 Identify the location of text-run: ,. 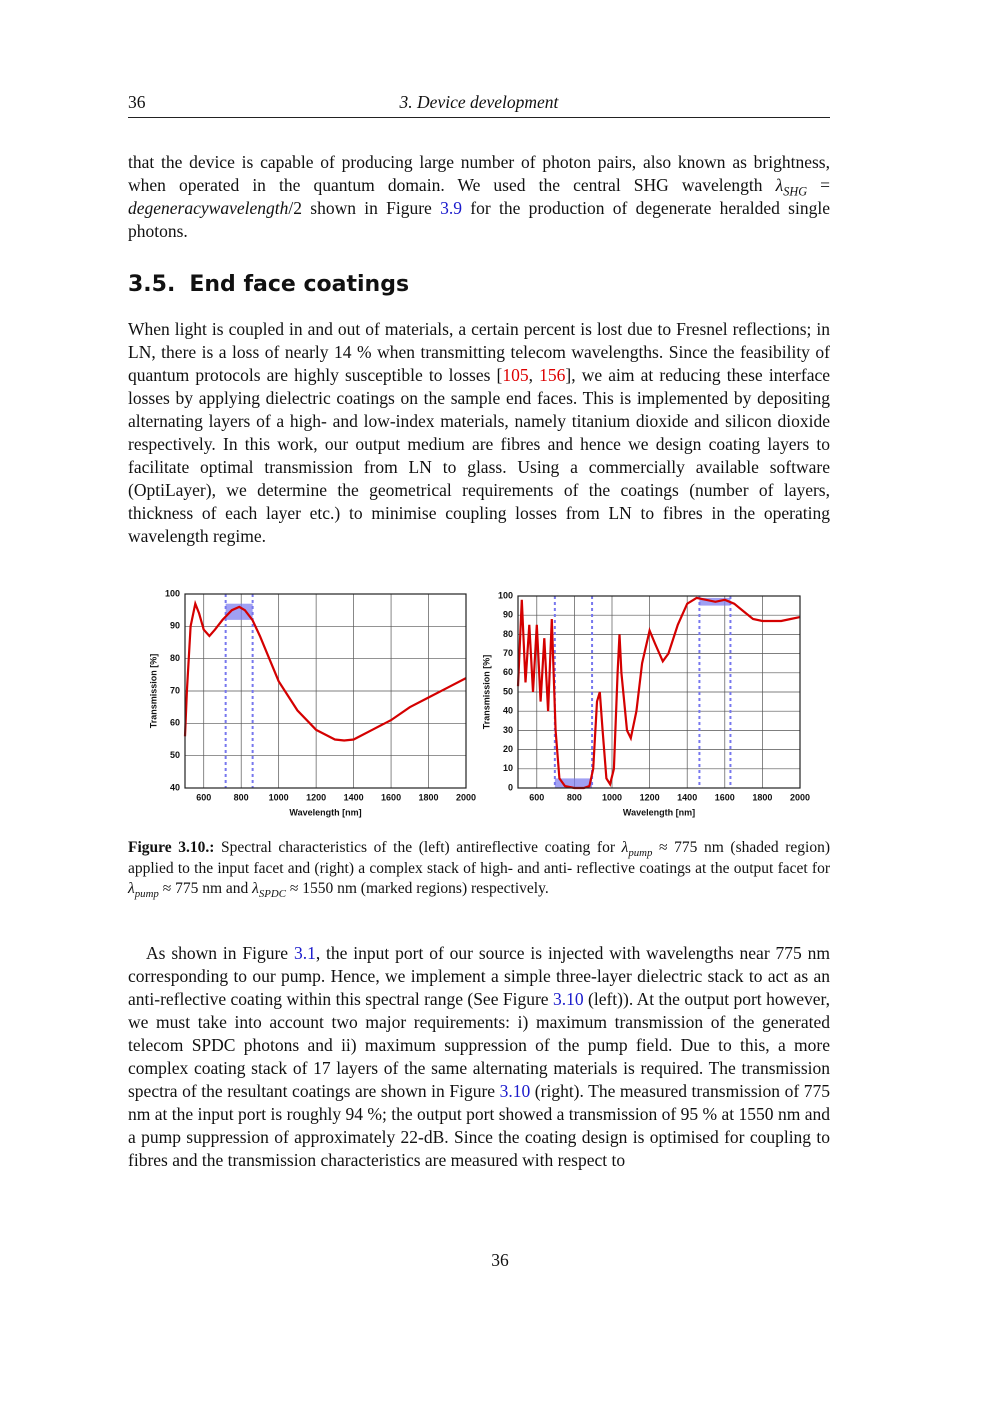
(534, 375).